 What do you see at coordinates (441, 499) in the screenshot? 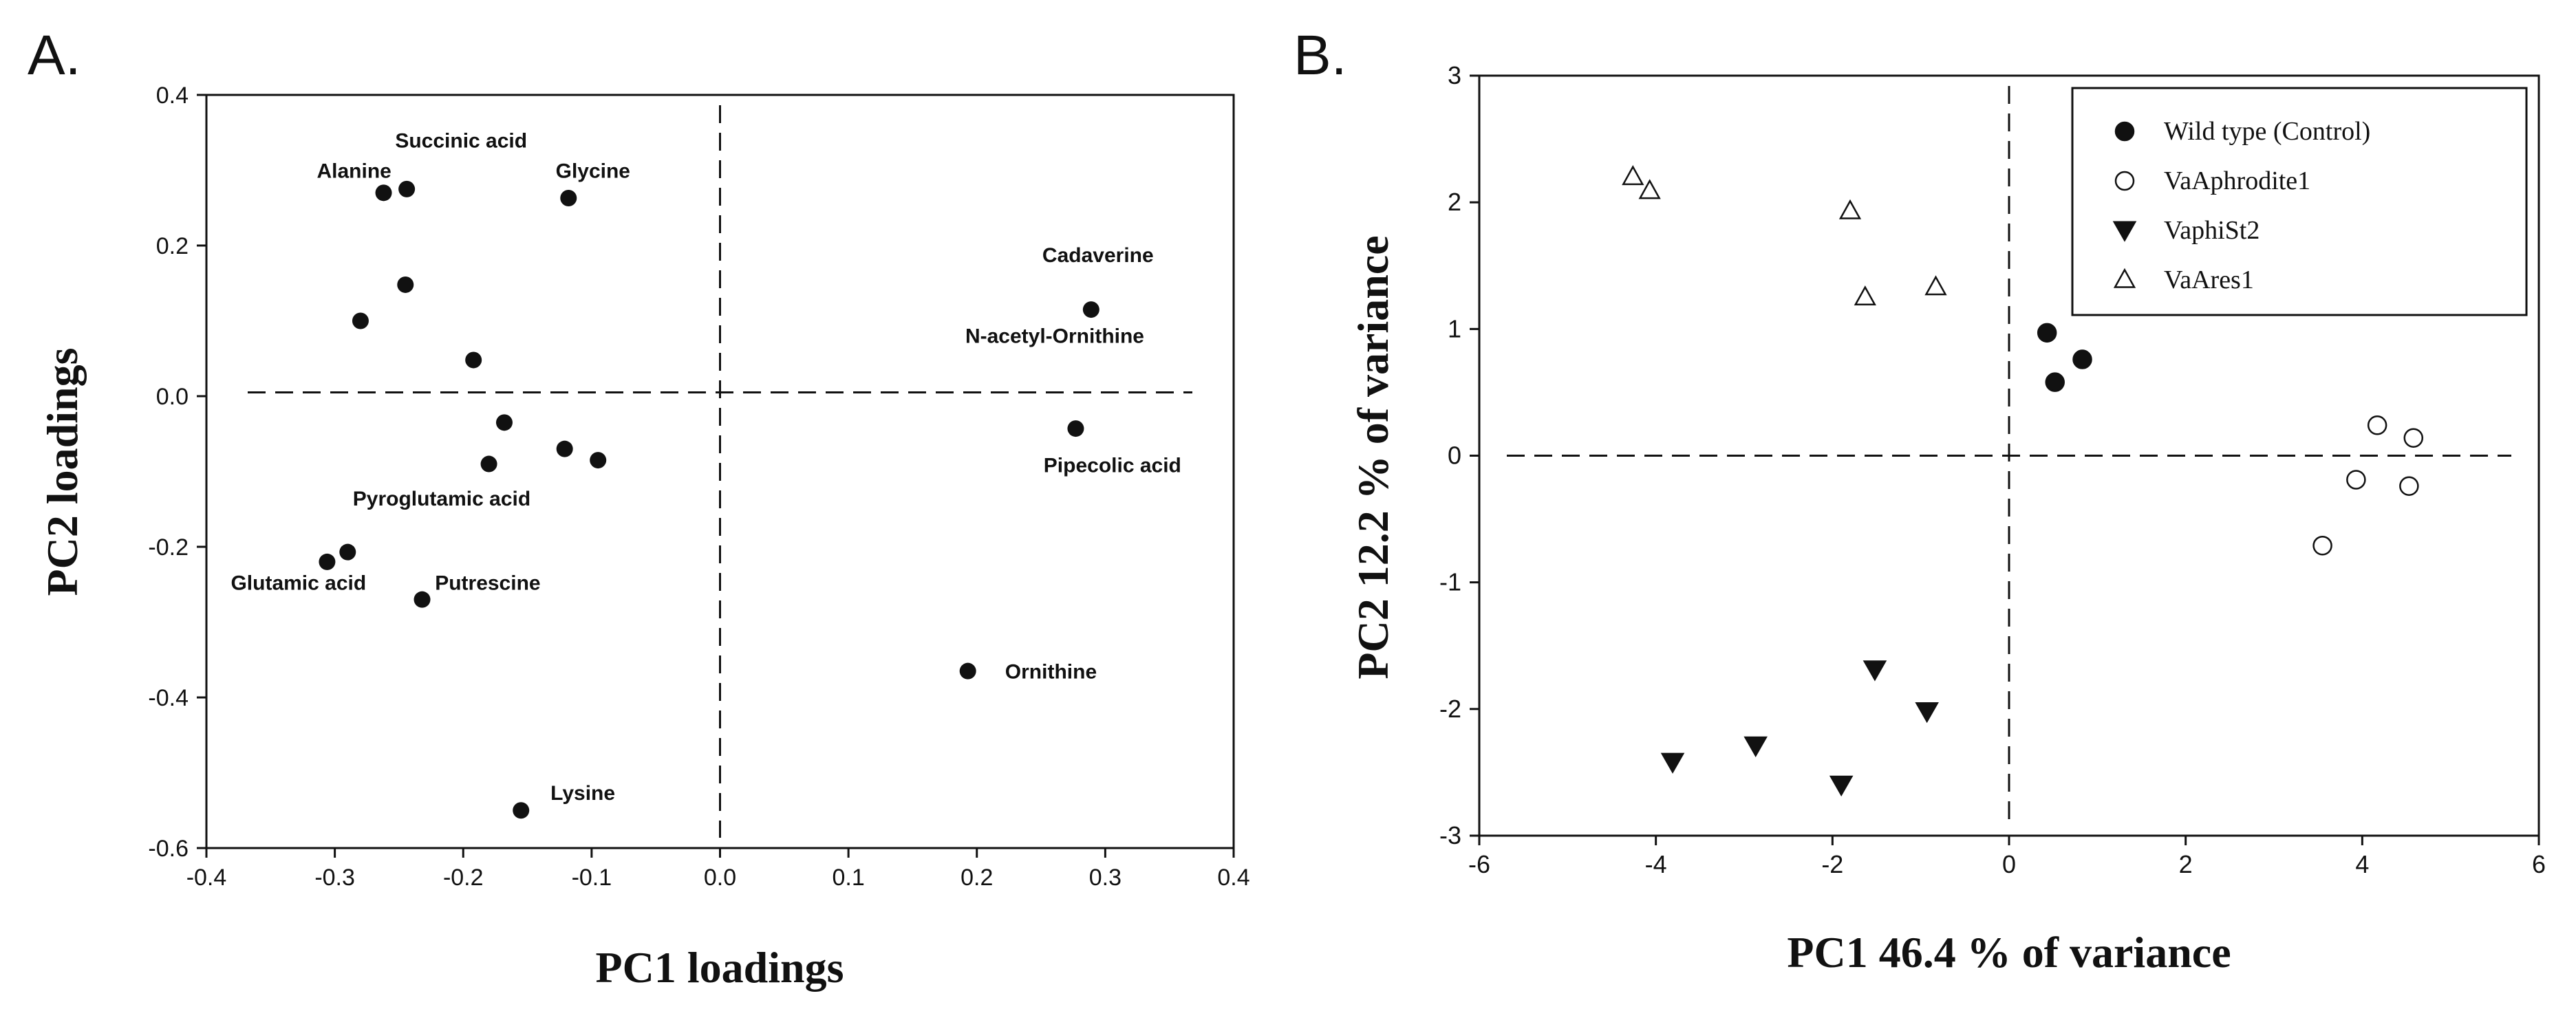
I see `point-label-pyroglutamic-acid: Pyroglutamic acid` at bounding box center [441, 499].